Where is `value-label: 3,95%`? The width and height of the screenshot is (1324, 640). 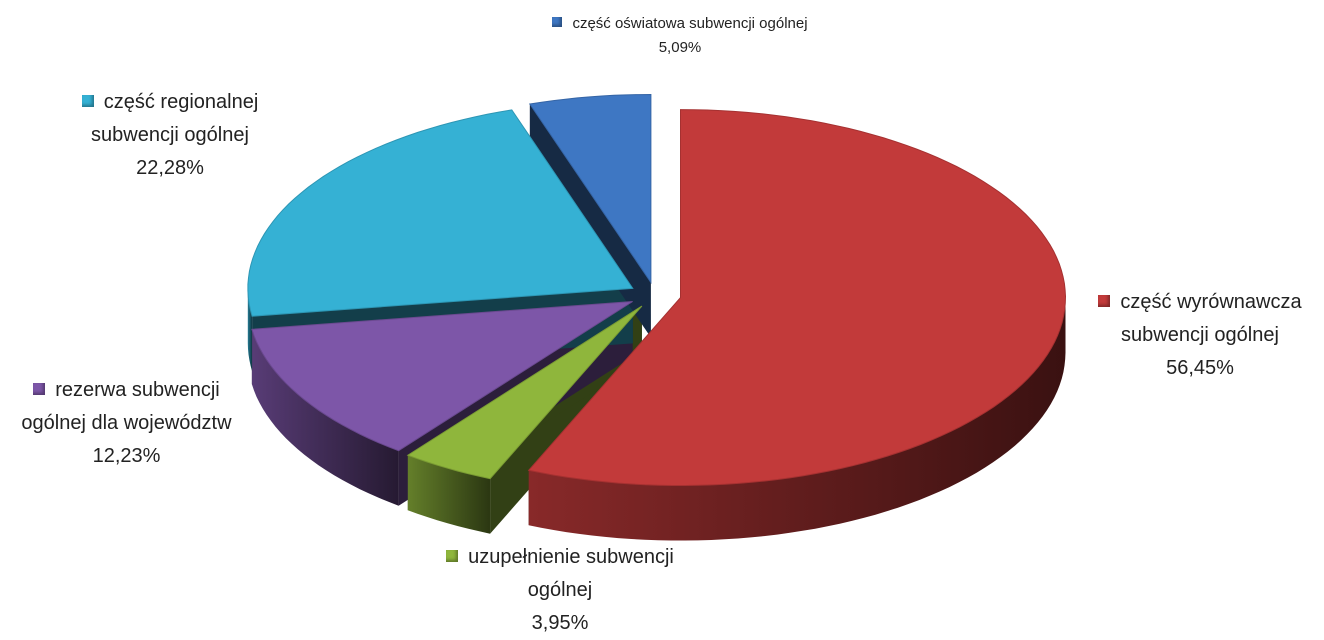 value-label: 3,95% is located at coordinates (560, 623).